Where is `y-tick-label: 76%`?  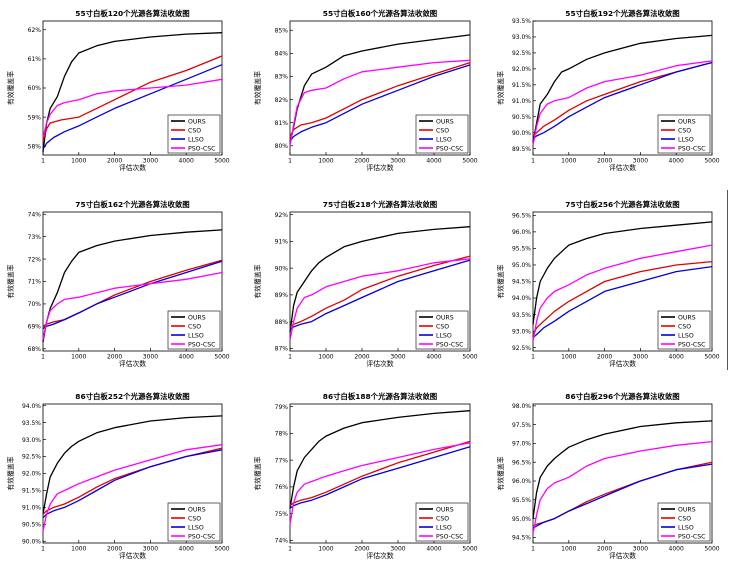 y-tick-label: 76% is located at coordinates (282, 487).